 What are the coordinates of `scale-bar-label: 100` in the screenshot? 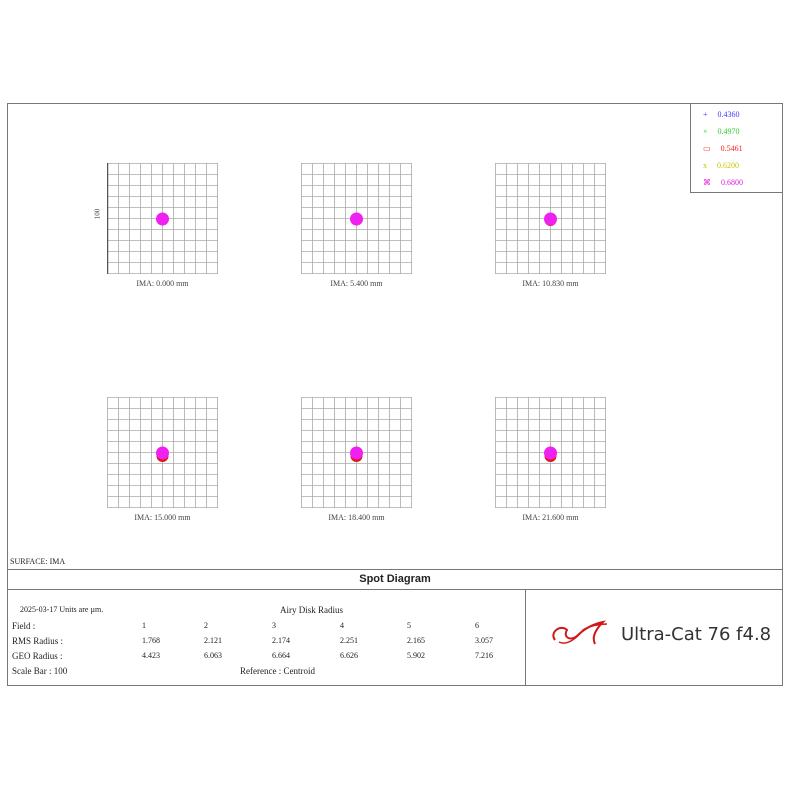 It's located at (97, 214).